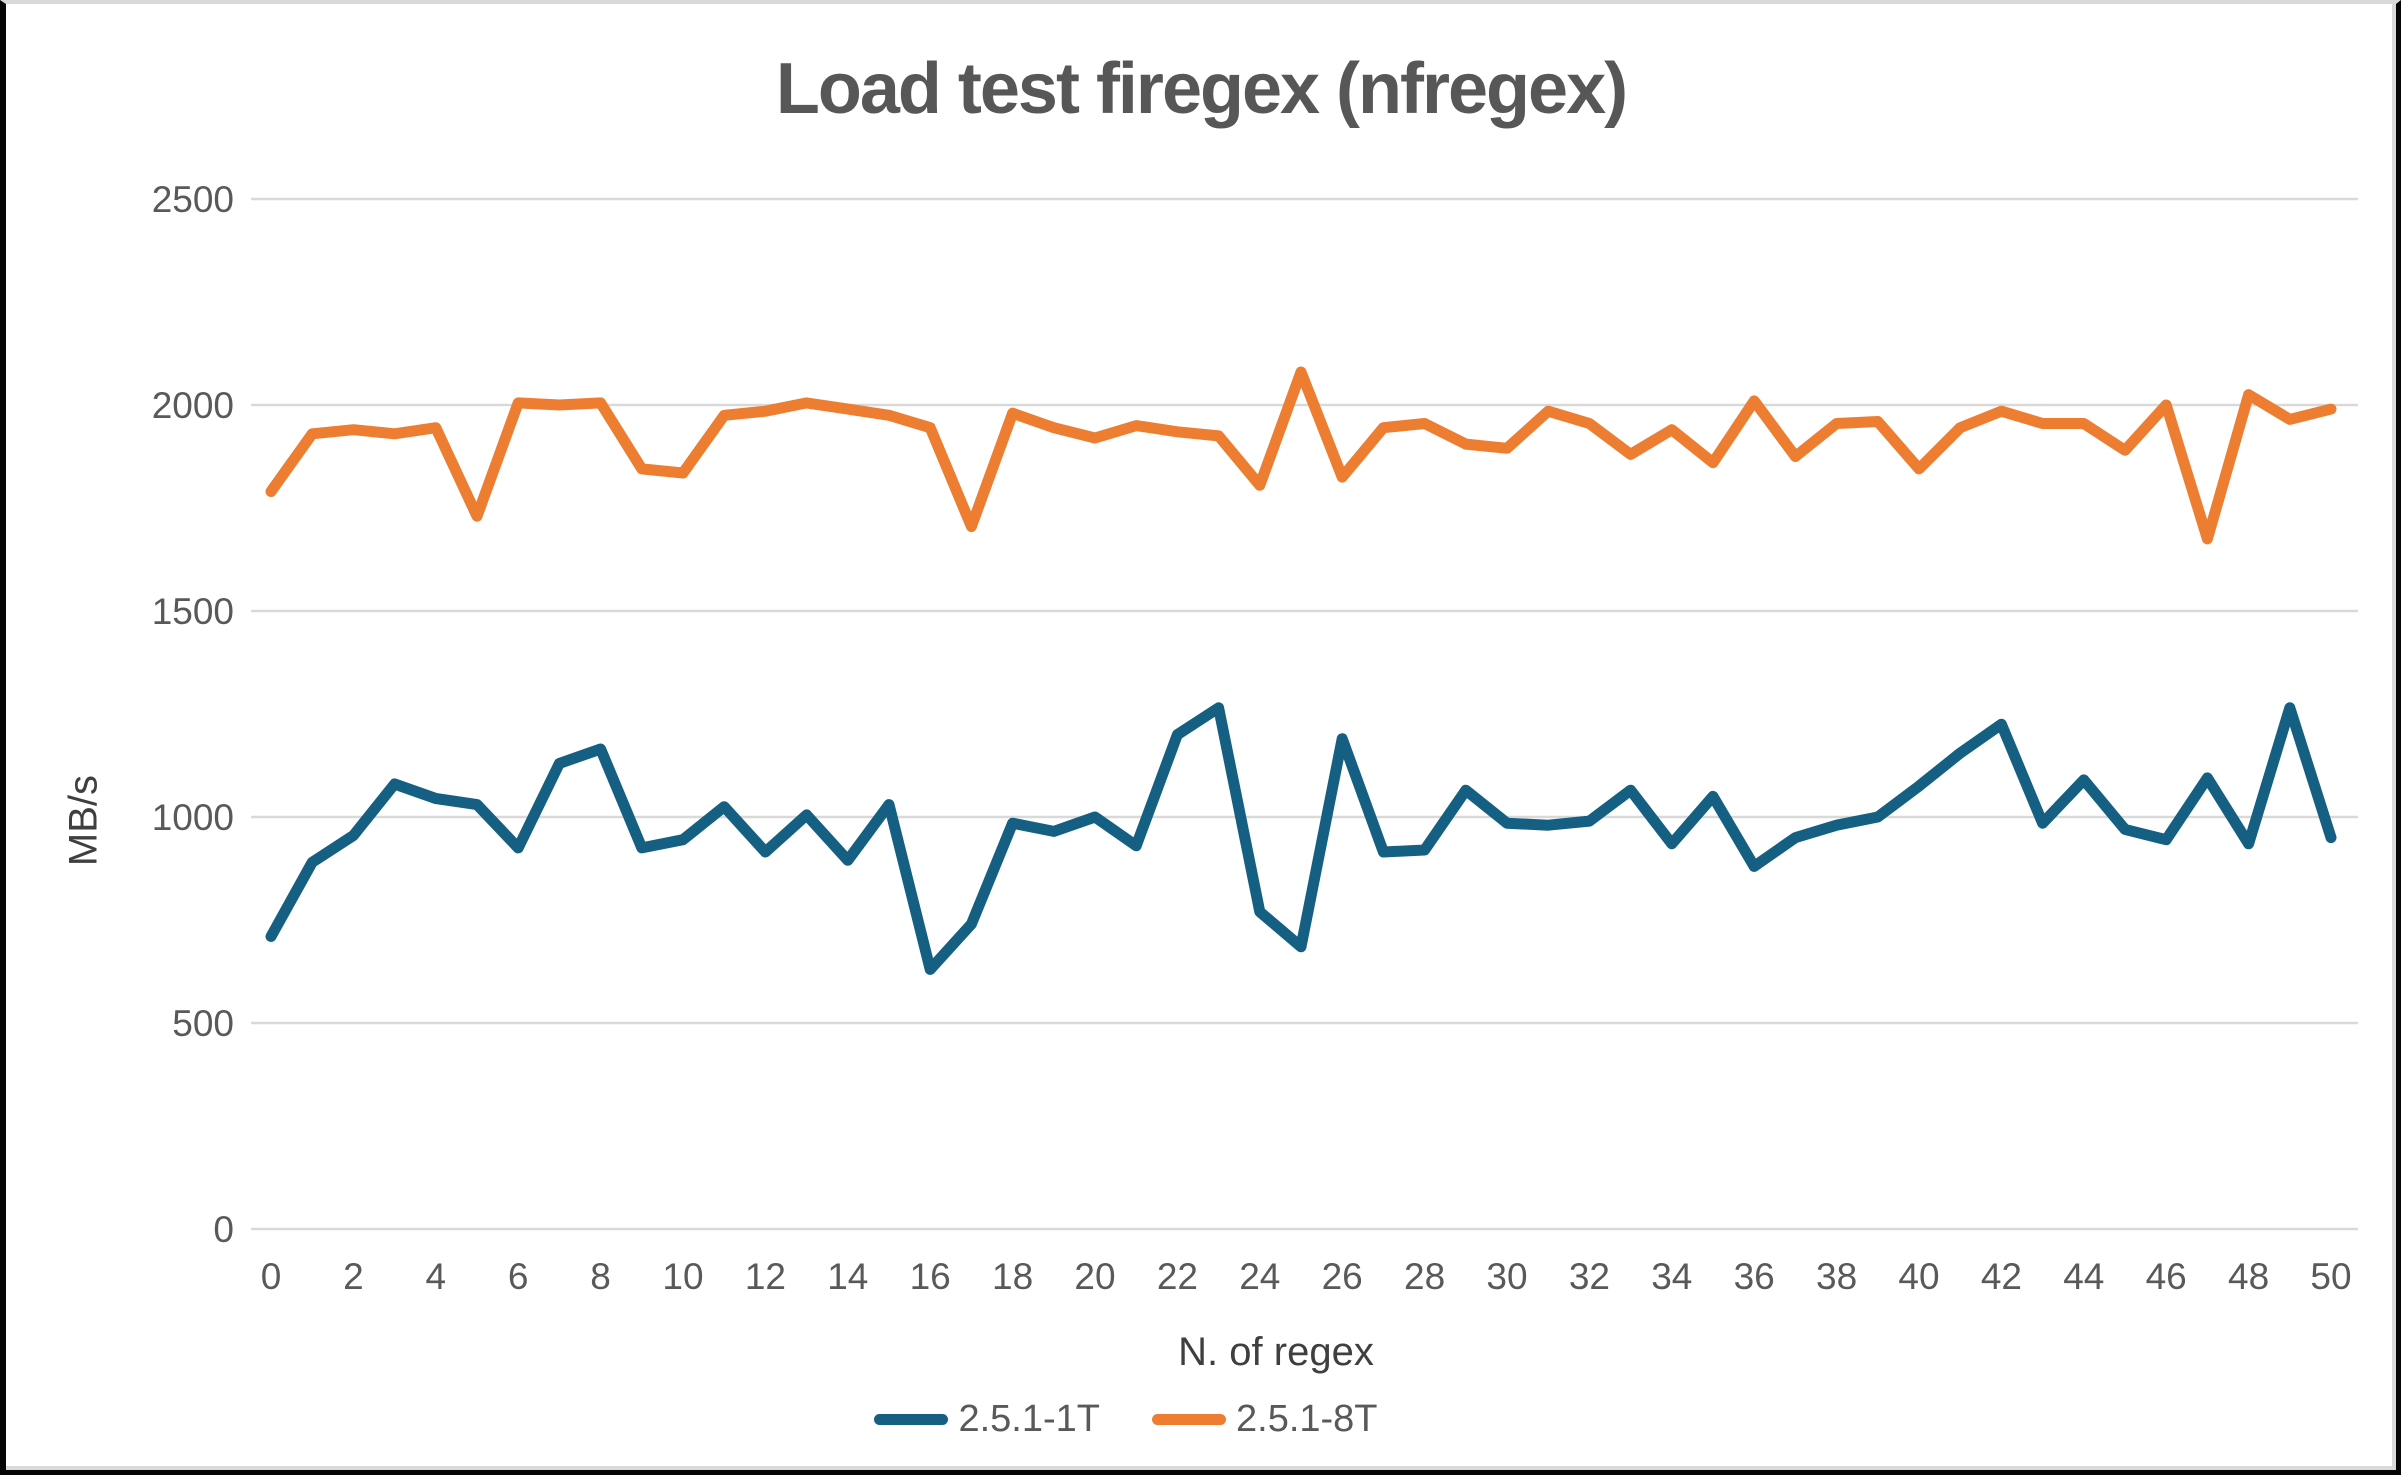  What do you see at coordinates (1201, 89) in the screenshot?
I see `chart-title: Load test firegex (nfregex)` at bounding box center [1201, 89].